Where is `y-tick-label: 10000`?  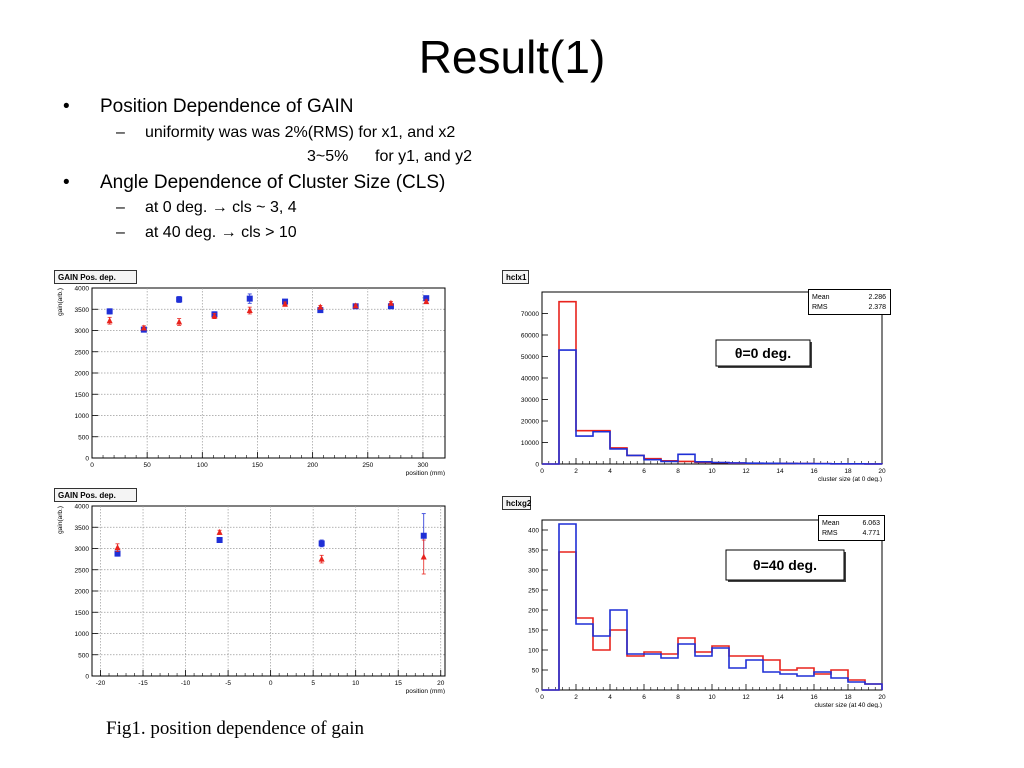 y-tick-label: 10000 is located at coordinates (530, 443).